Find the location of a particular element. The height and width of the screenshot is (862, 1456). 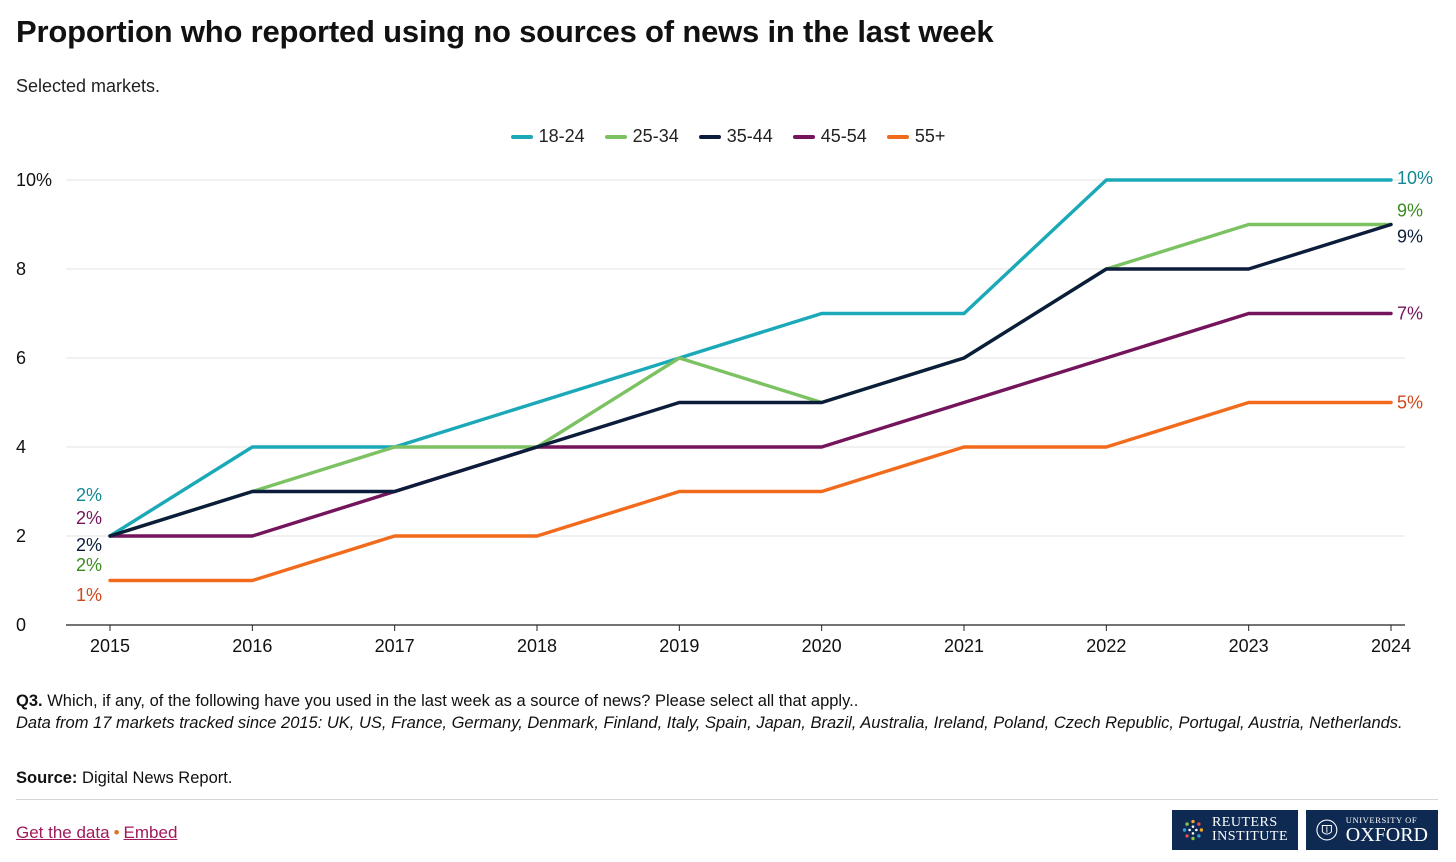

source-label: Source: is located at coordinates (47, 778).